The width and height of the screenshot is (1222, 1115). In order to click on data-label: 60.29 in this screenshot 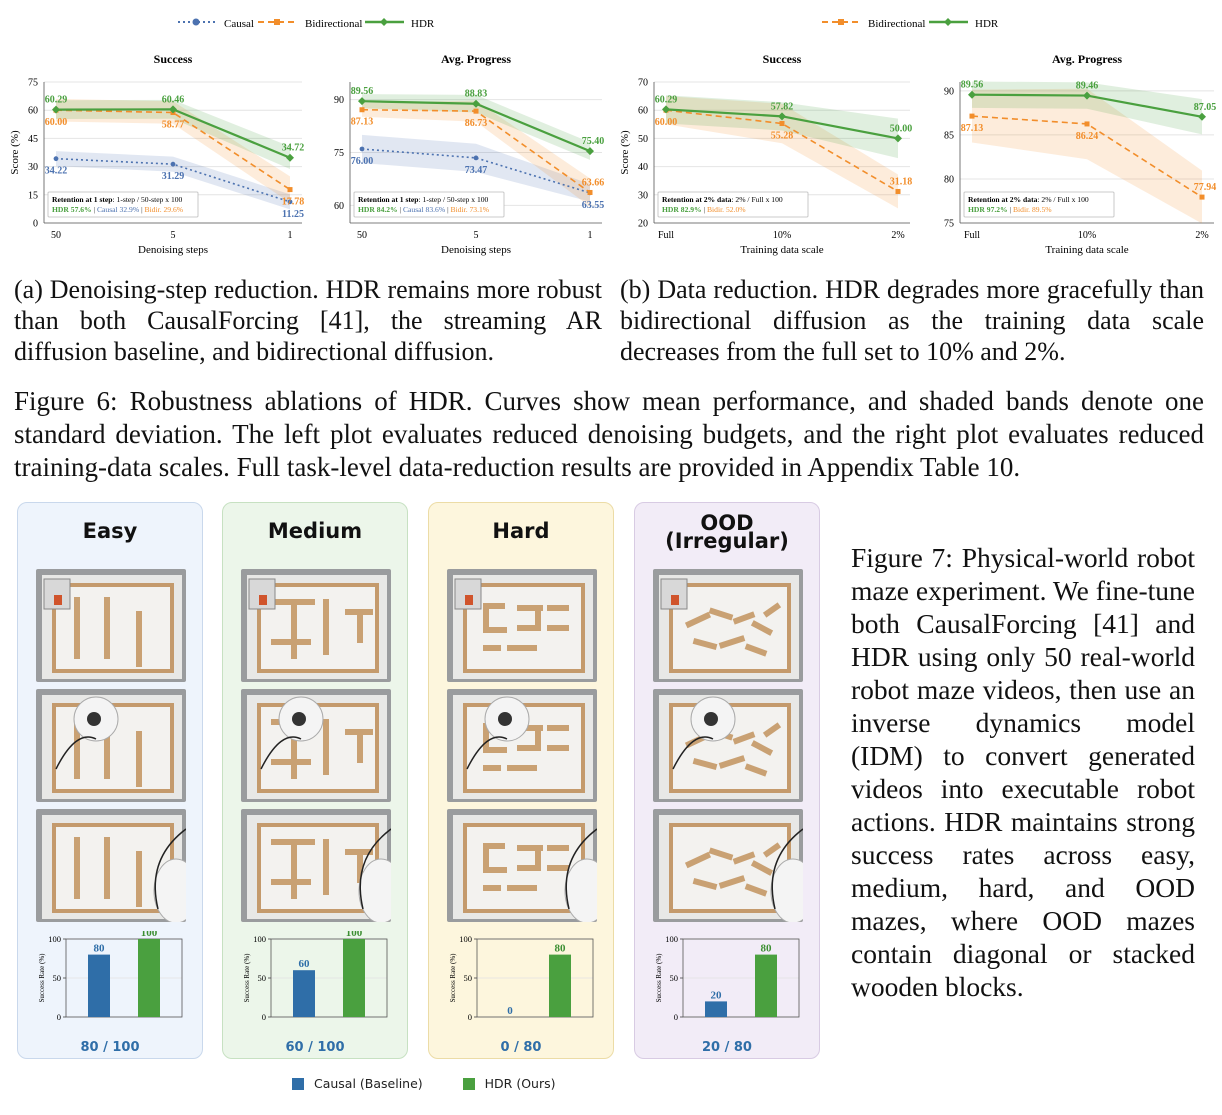, I will do `click(666, 99)`.